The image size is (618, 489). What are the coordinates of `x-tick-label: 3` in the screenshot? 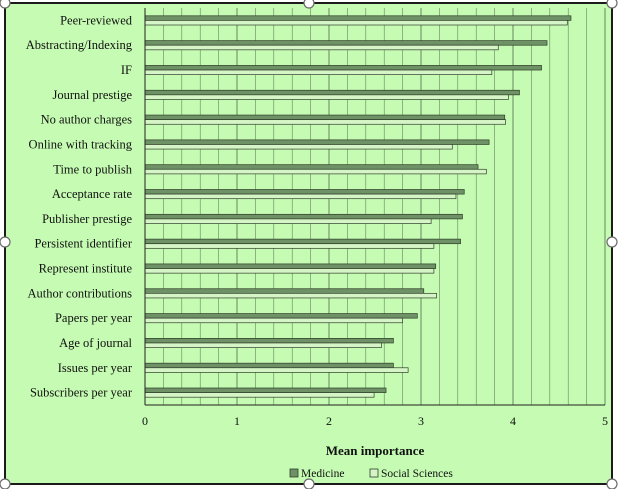 It's located at (421, 421).